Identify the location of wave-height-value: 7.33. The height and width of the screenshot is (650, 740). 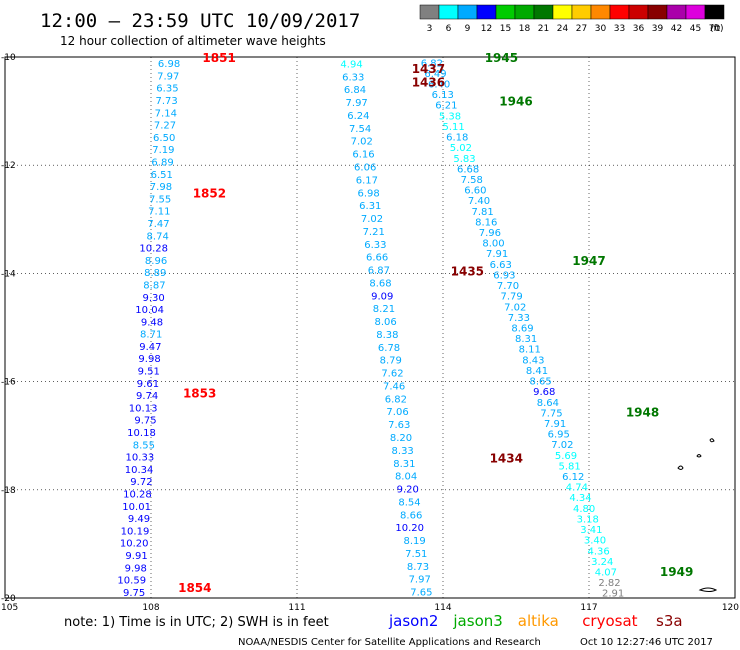
(519, 318).